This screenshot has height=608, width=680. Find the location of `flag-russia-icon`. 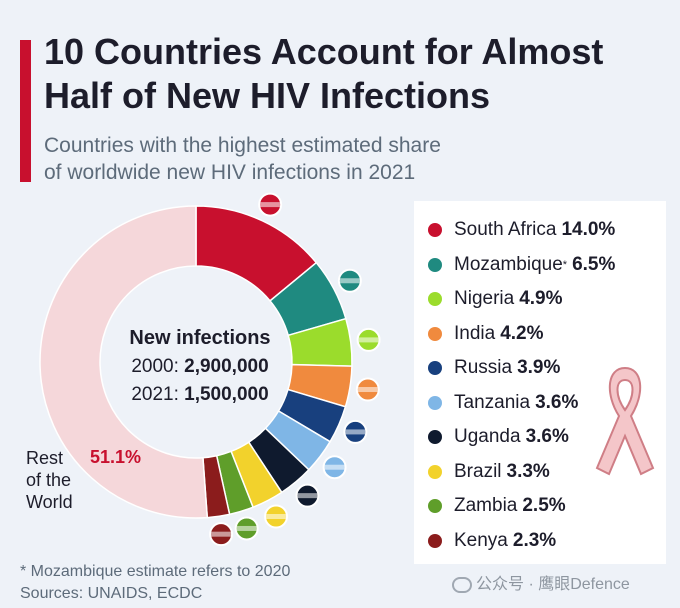

flag-russia-icon is located at coordinates (355, 431).